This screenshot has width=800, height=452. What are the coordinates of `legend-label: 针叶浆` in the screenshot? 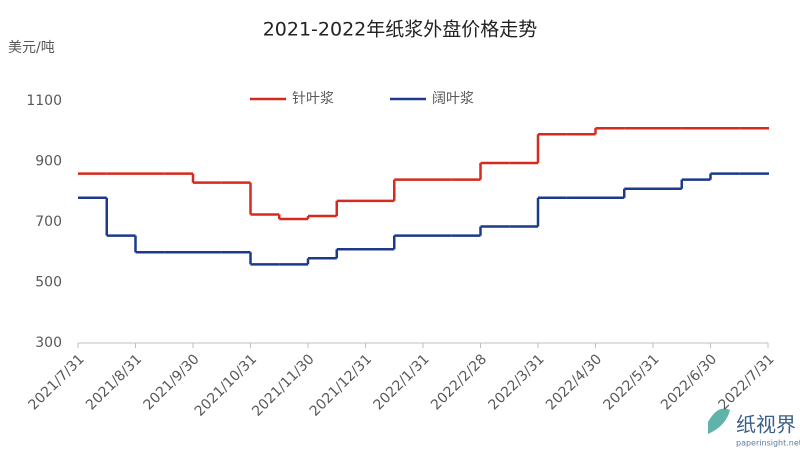 It's located at (313, 99).